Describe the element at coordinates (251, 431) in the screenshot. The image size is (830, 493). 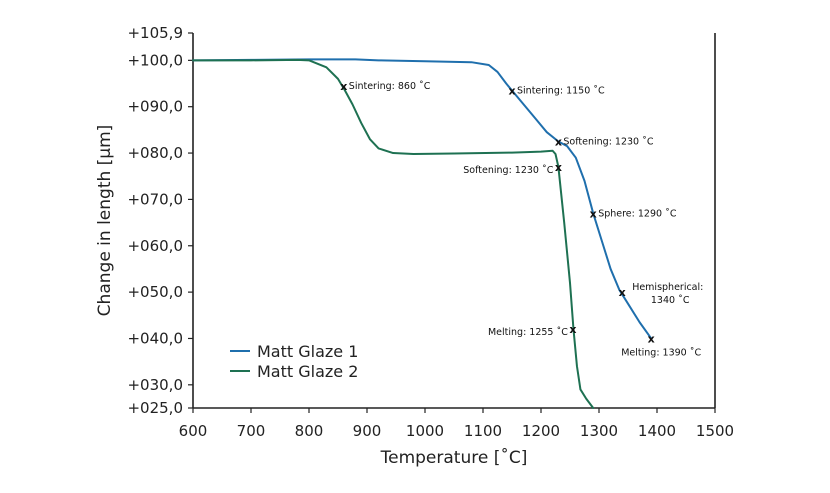
I see `x-tick-label: 700` at that location.